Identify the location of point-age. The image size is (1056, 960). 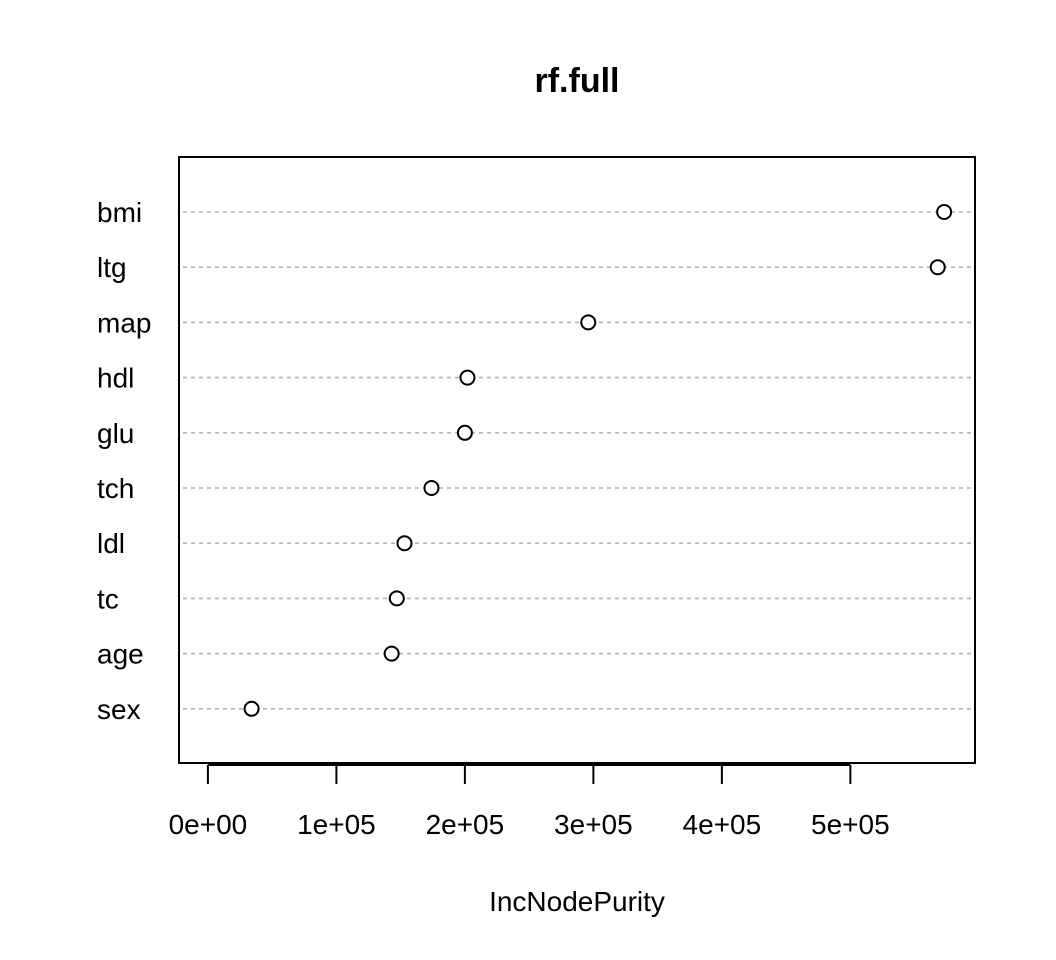
(391, 653).